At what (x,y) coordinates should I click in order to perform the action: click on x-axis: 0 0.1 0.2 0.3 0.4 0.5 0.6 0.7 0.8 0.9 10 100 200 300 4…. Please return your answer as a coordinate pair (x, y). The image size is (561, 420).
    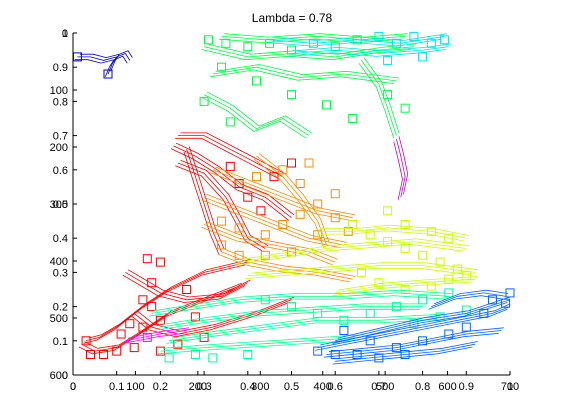
    Looking at the image, I should click on (294, 382).